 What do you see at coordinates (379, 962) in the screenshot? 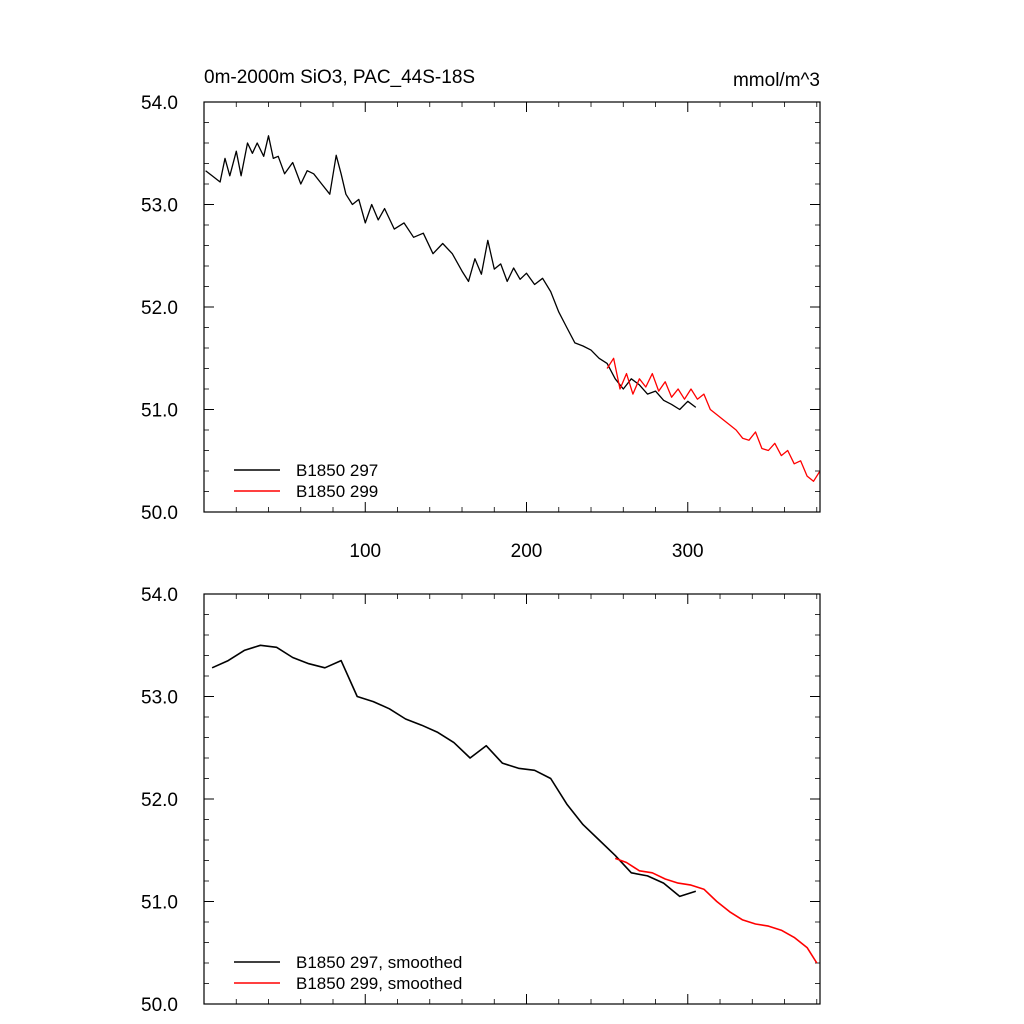
I see `legend-label: B1850 297, smoothed` at bounding box center [379, 962].